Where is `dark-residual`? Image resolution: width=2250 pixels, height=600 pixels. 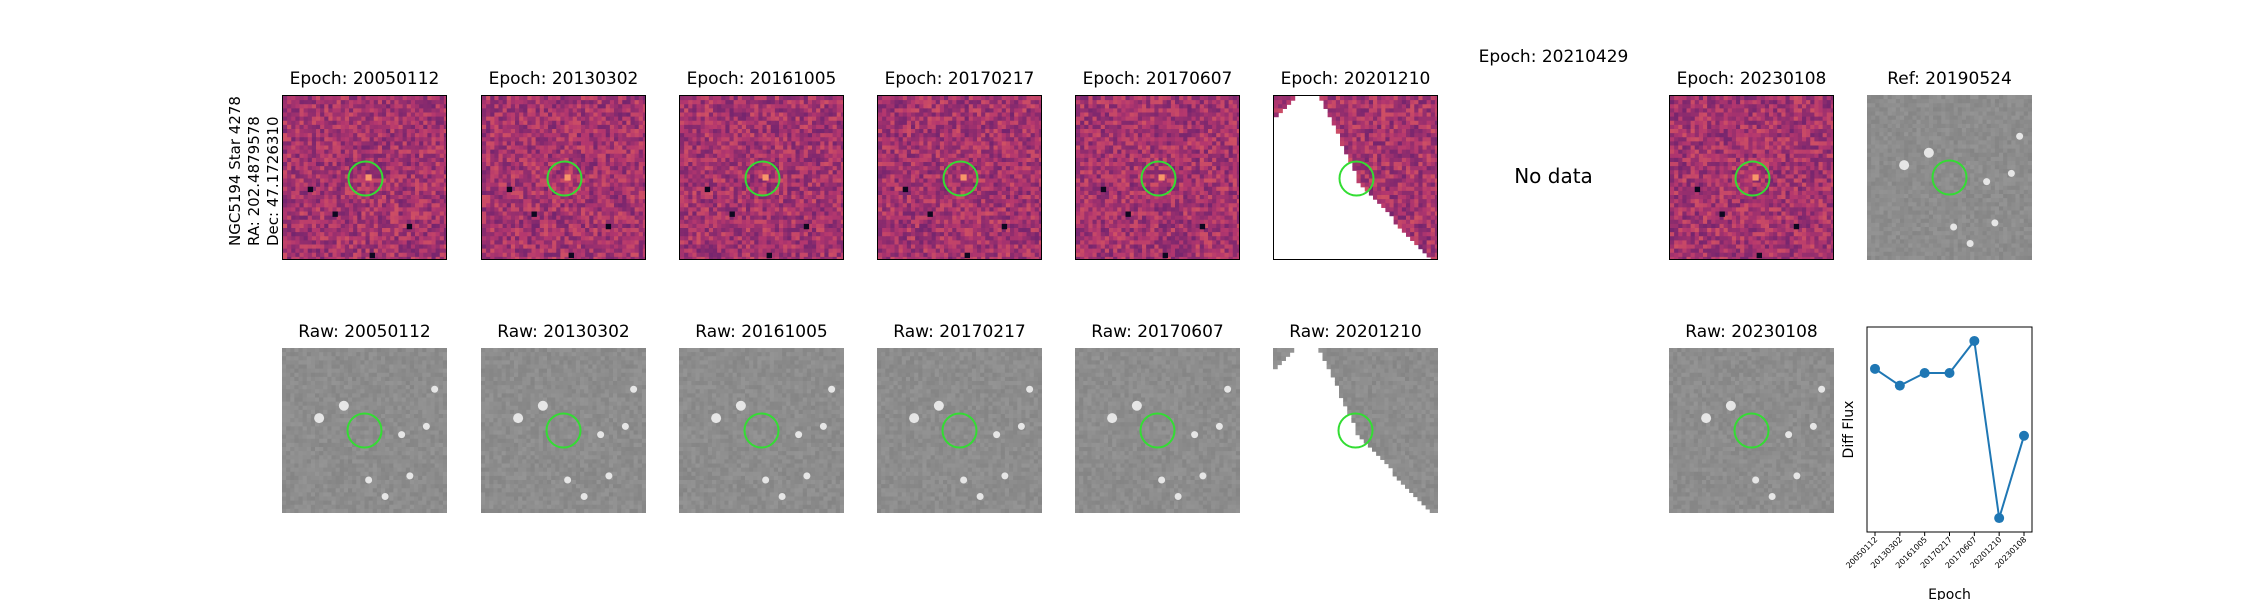
dark-residual is located at coordinates (534, 214).